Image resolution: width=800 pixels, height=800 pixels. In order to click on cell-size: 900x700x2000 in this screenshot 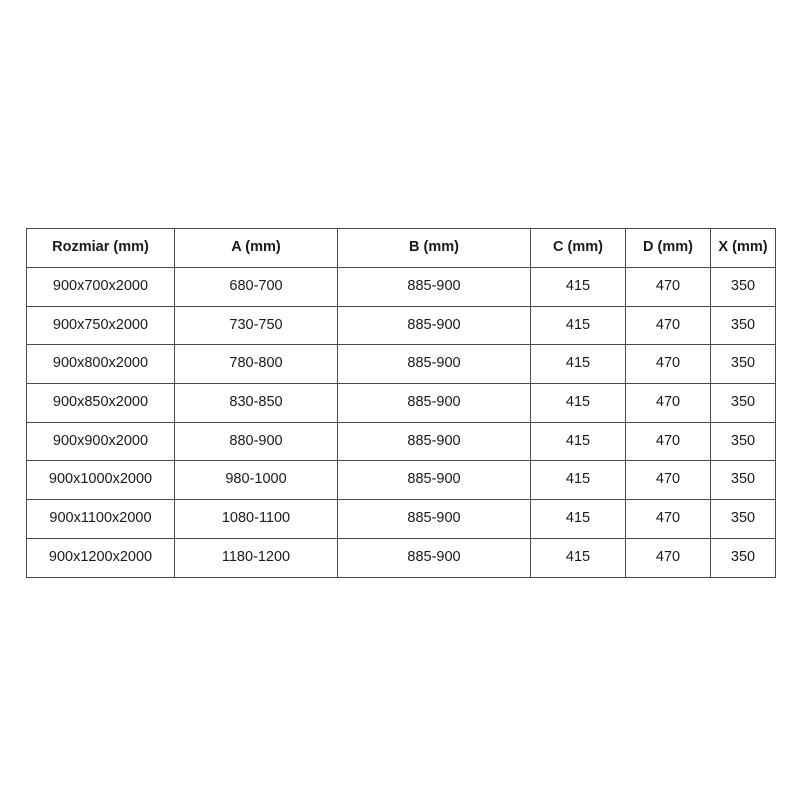, I will do `click(100, 287)`.